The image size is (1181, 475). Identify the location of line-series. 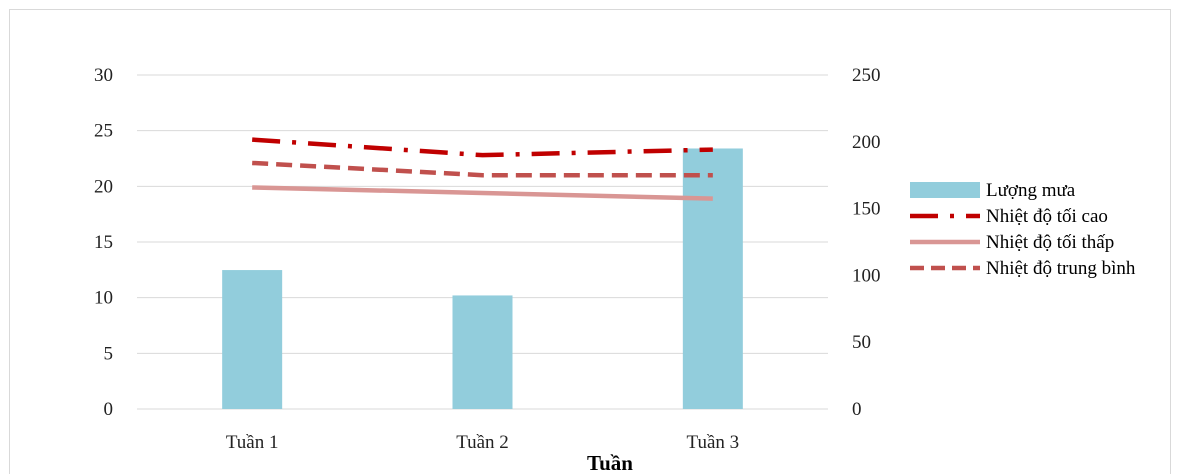
(482, 169).